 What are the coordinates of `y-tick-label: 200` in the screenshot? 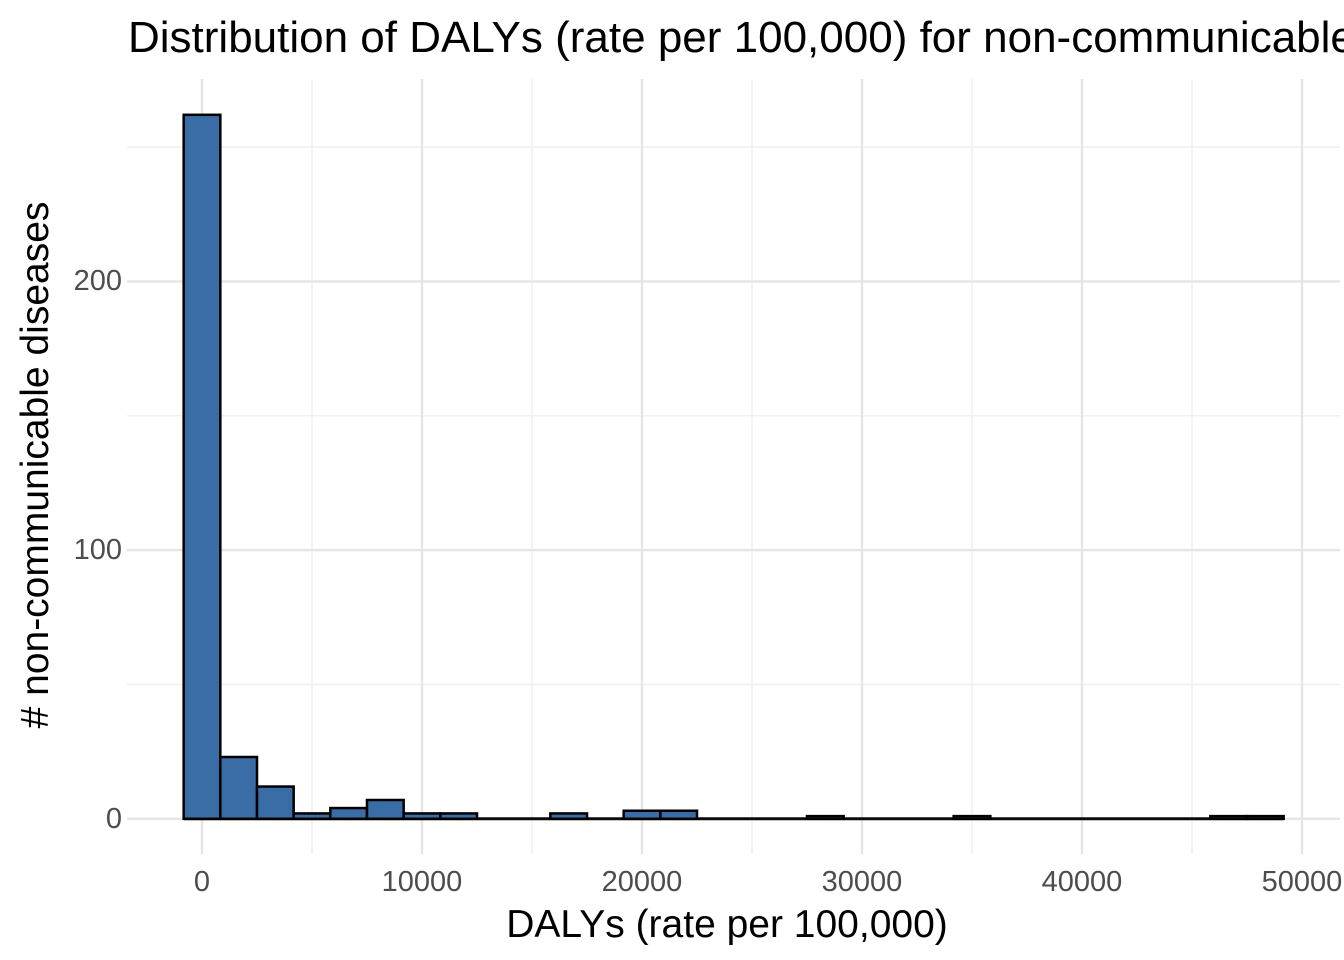 It's located at (97, 281).